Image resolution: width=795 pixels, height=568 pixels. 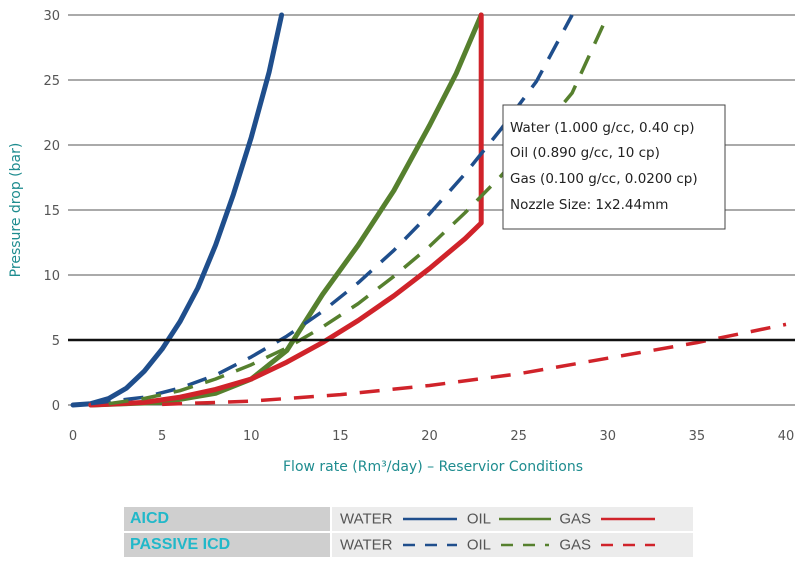 I want to click on legend-aicd-water: WATER, so click(x=366, y=519).